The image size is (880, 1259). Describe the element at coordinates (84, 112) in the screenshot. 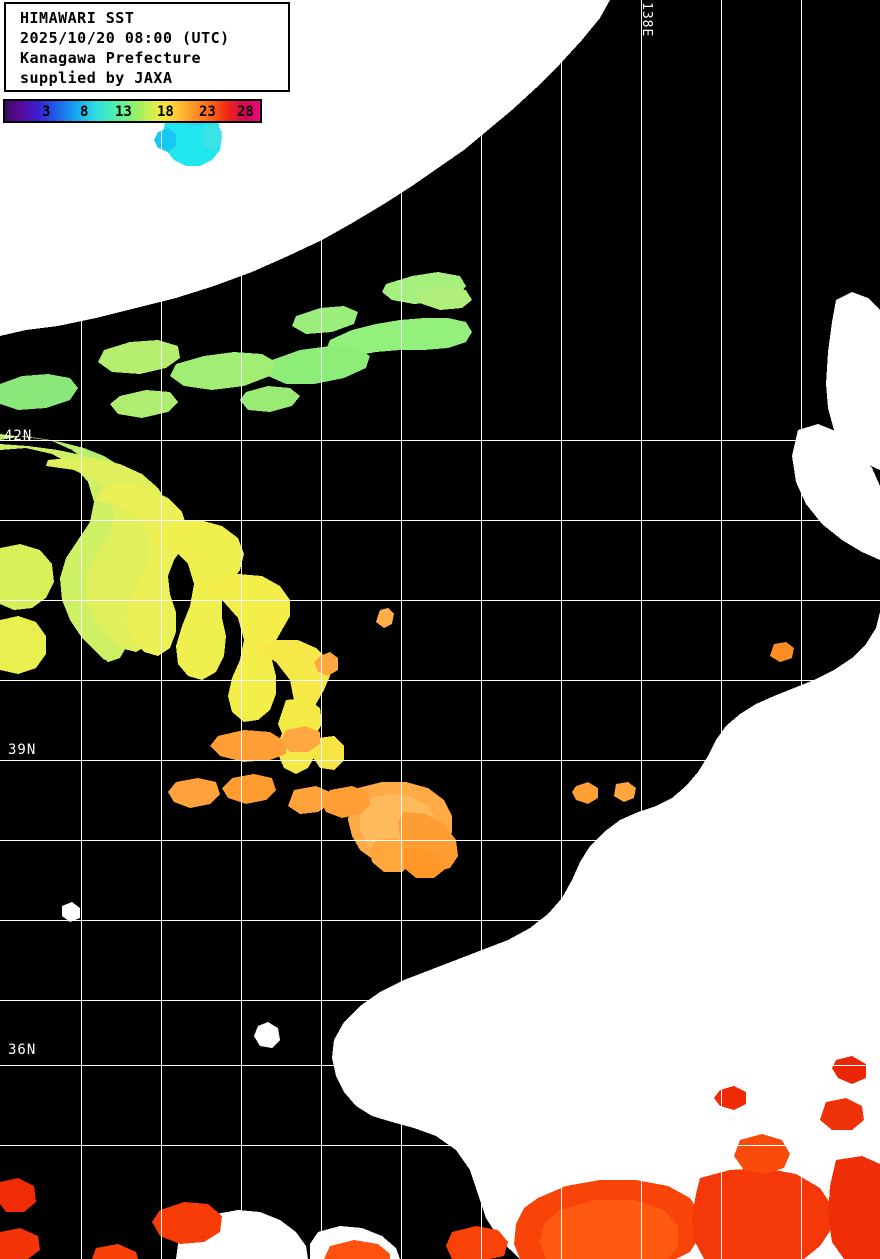

I see `colorbar-tick-8: 8` at that location.